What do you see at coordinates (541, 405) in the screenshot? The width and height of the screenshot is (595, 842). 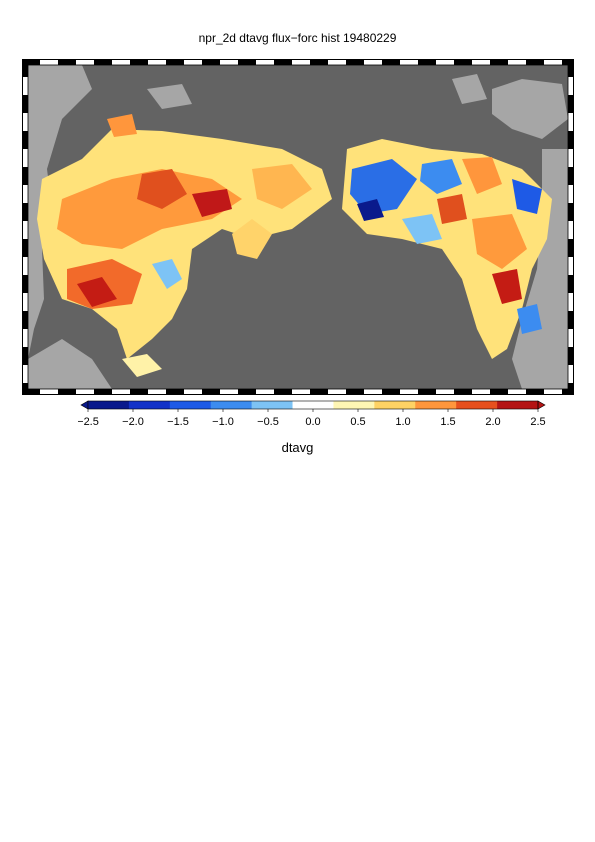 I see `colorbar-arrow-high` at bounding box center [541, 405].